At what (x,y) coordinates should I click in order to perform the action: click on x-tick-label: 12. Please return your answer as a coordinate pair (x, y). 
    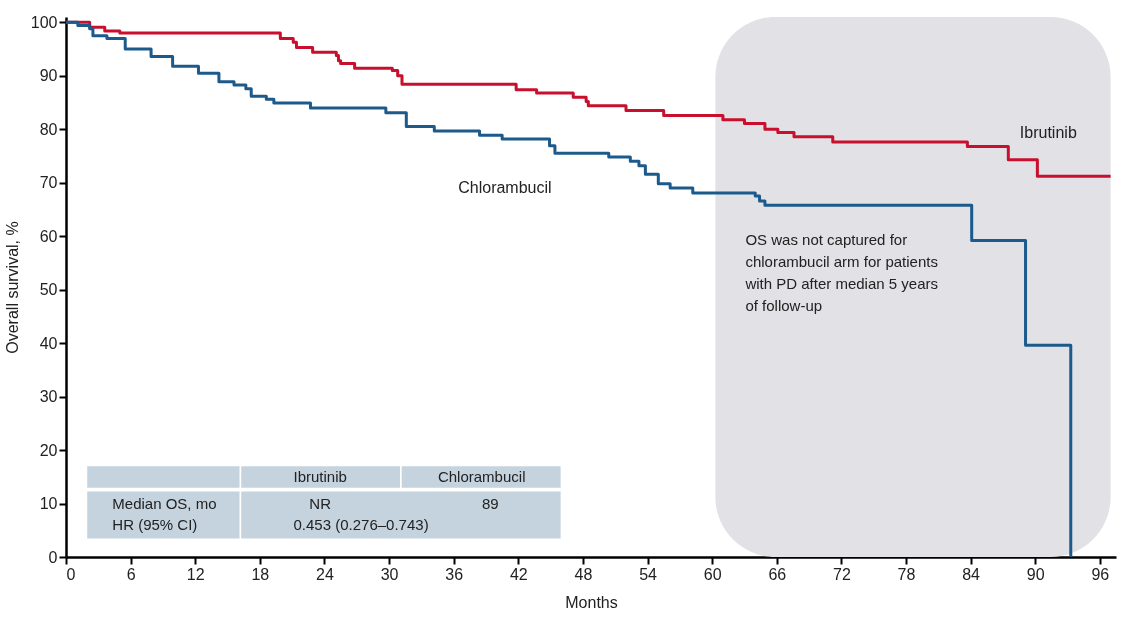
    Looking at the image, I should click on (195, 574).